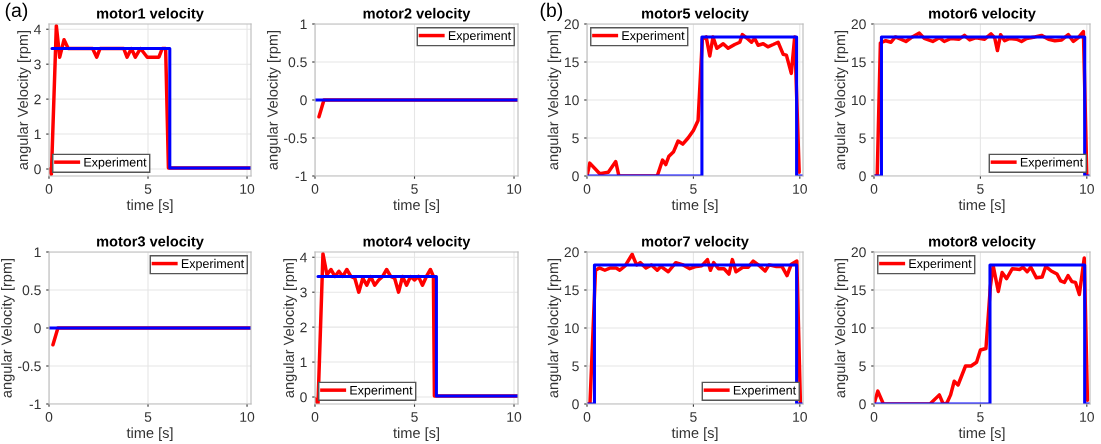 Image resolution: width=1101 pixels, height=444 pixels. I want to click on chart-title: motor7 velocity, so click(695, 242).